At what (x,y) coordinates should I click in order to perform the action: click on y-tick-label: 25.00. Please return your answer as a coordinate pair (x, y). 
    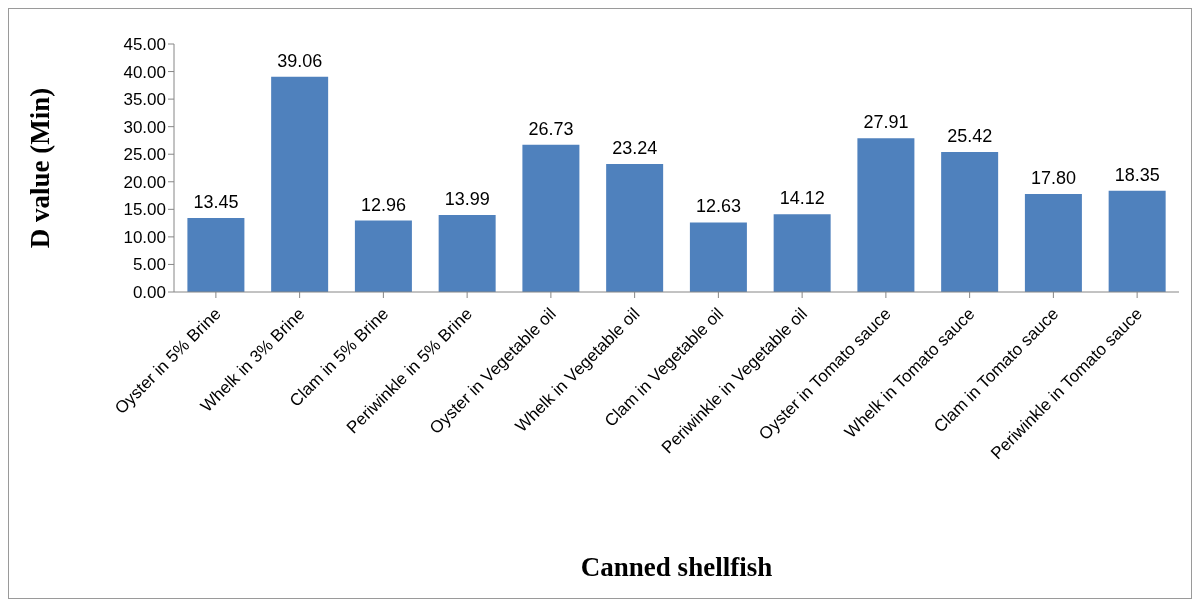
    Looking at the image, I should click on (144, 155).